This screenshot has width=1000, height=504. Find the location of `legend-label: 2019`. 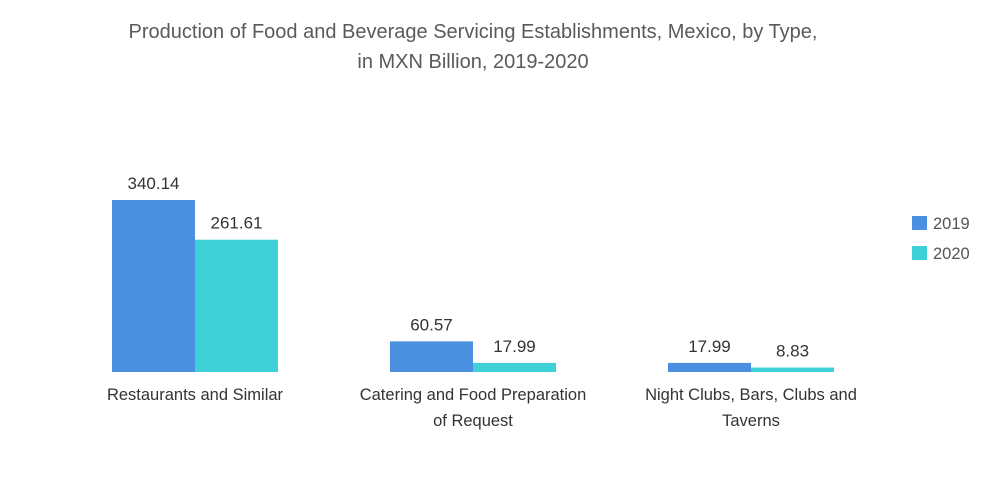

legend-label: 2019 is located at coordinates (951, 224).